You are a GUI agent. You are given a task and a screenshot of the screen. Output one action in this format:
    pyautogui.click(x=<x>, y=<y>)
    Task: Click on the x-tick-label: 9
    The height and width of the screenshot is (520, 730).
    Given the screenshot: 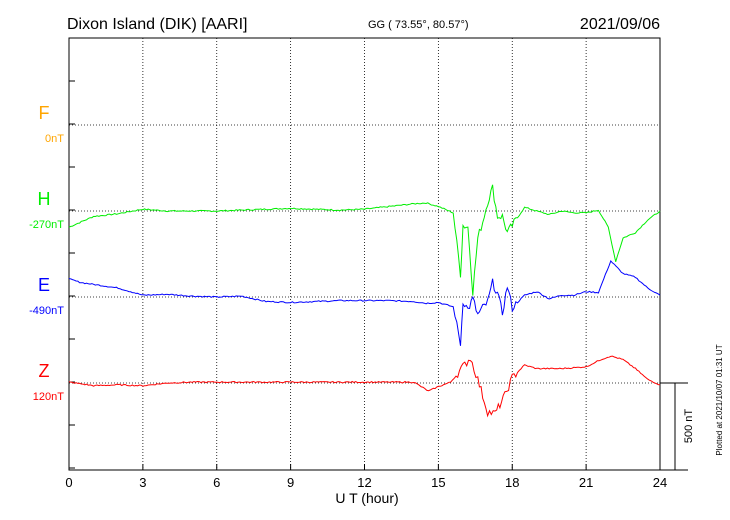 What is the action you would take?
    pyautogui.click(x=290, y=482)
    